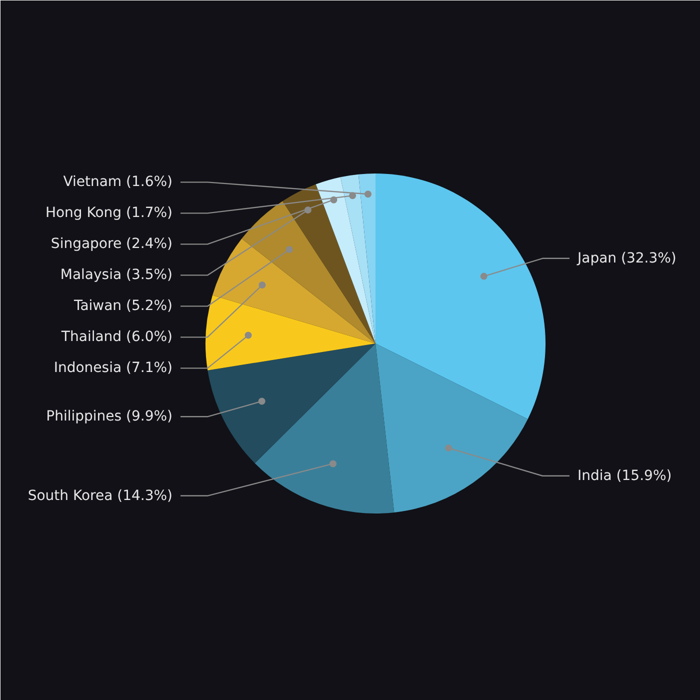 The height and width of the screenshot is (700, 700). I want to click on slice-label: Philippines (9.9%), so click(109, 416).